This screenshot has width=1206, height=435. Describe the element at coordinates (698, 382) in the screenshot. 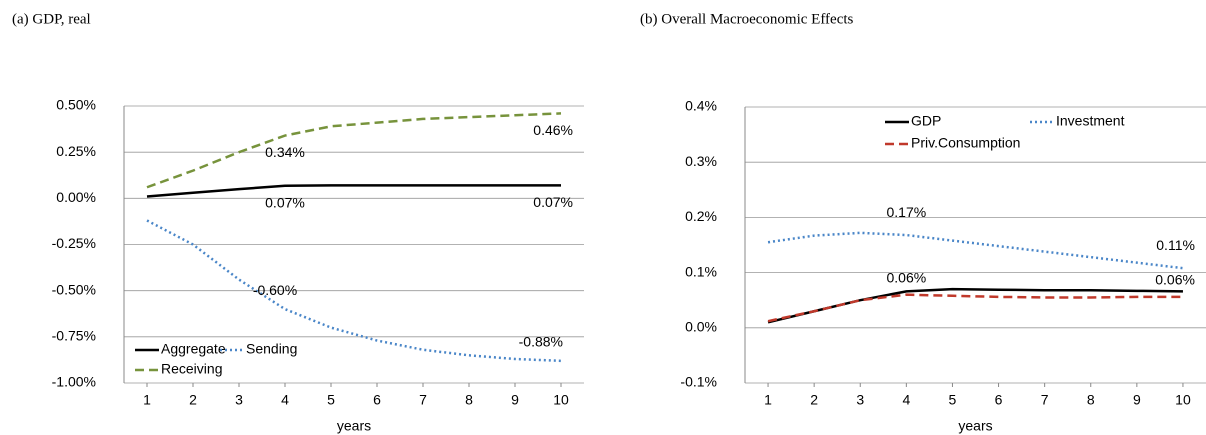

I see `y-tick-label: -0.1%` at that location.